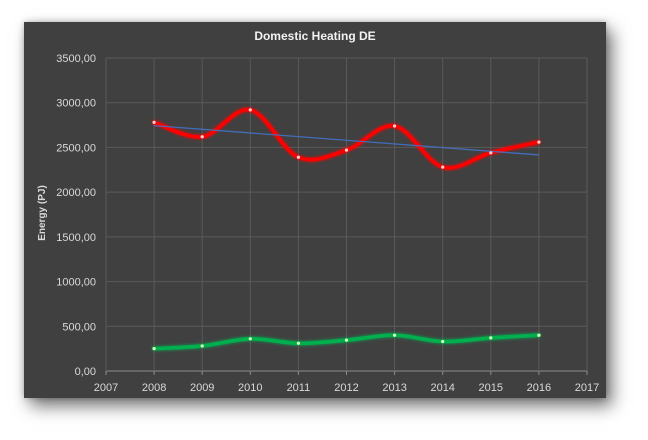  I want to click on y-tick-label: 3500,00, so click(76, 59).